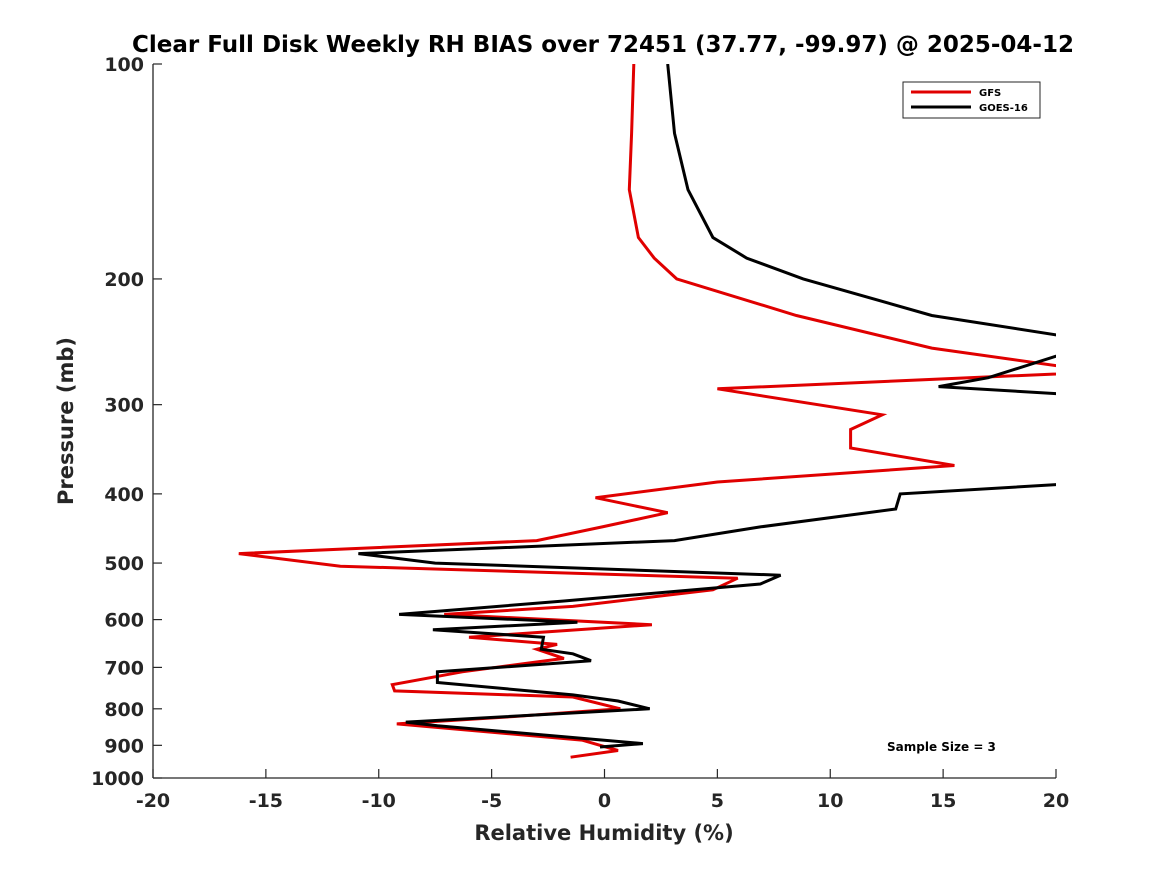 The width and height of the screenshot is (1167, 875). Describe the element at coordinates (117, 779) in the screenshot. I see `y-tick-label: 1000` at that location.